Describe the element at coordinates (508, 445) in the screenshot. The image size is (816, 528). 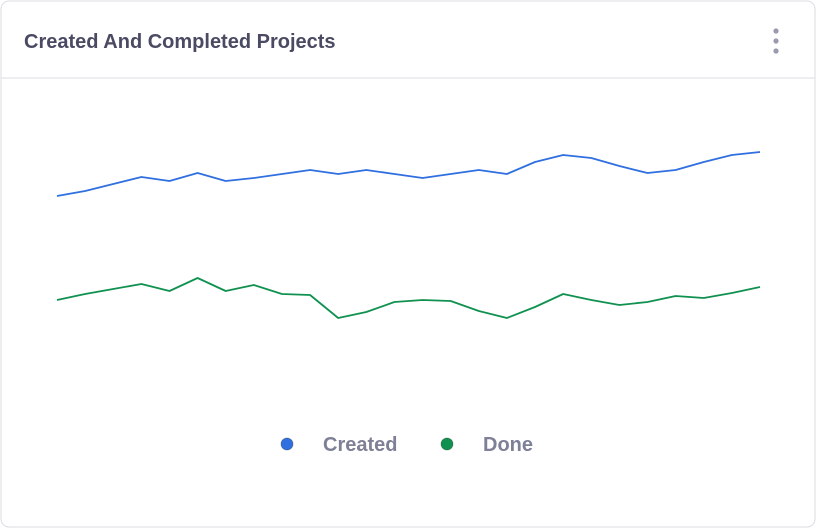
I see `legend-label: Done` at that location.